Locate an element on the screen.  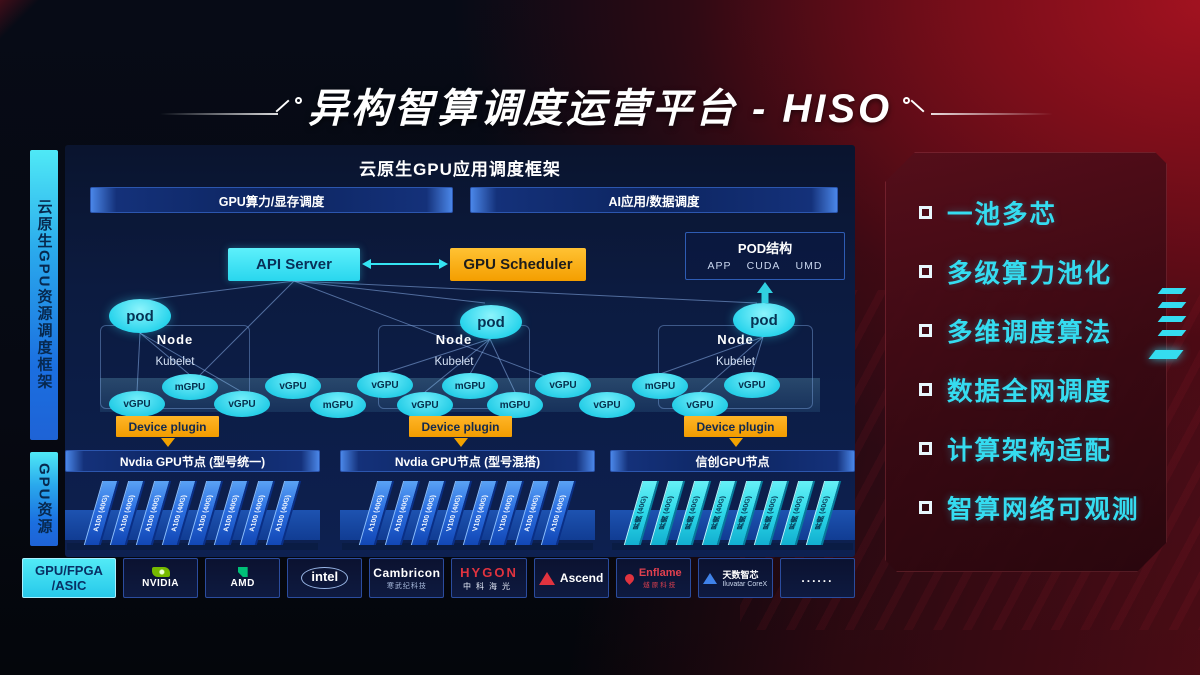
pod-struct-box: POD结构 APP CUDA UMD is located at coordinates (765, 256).